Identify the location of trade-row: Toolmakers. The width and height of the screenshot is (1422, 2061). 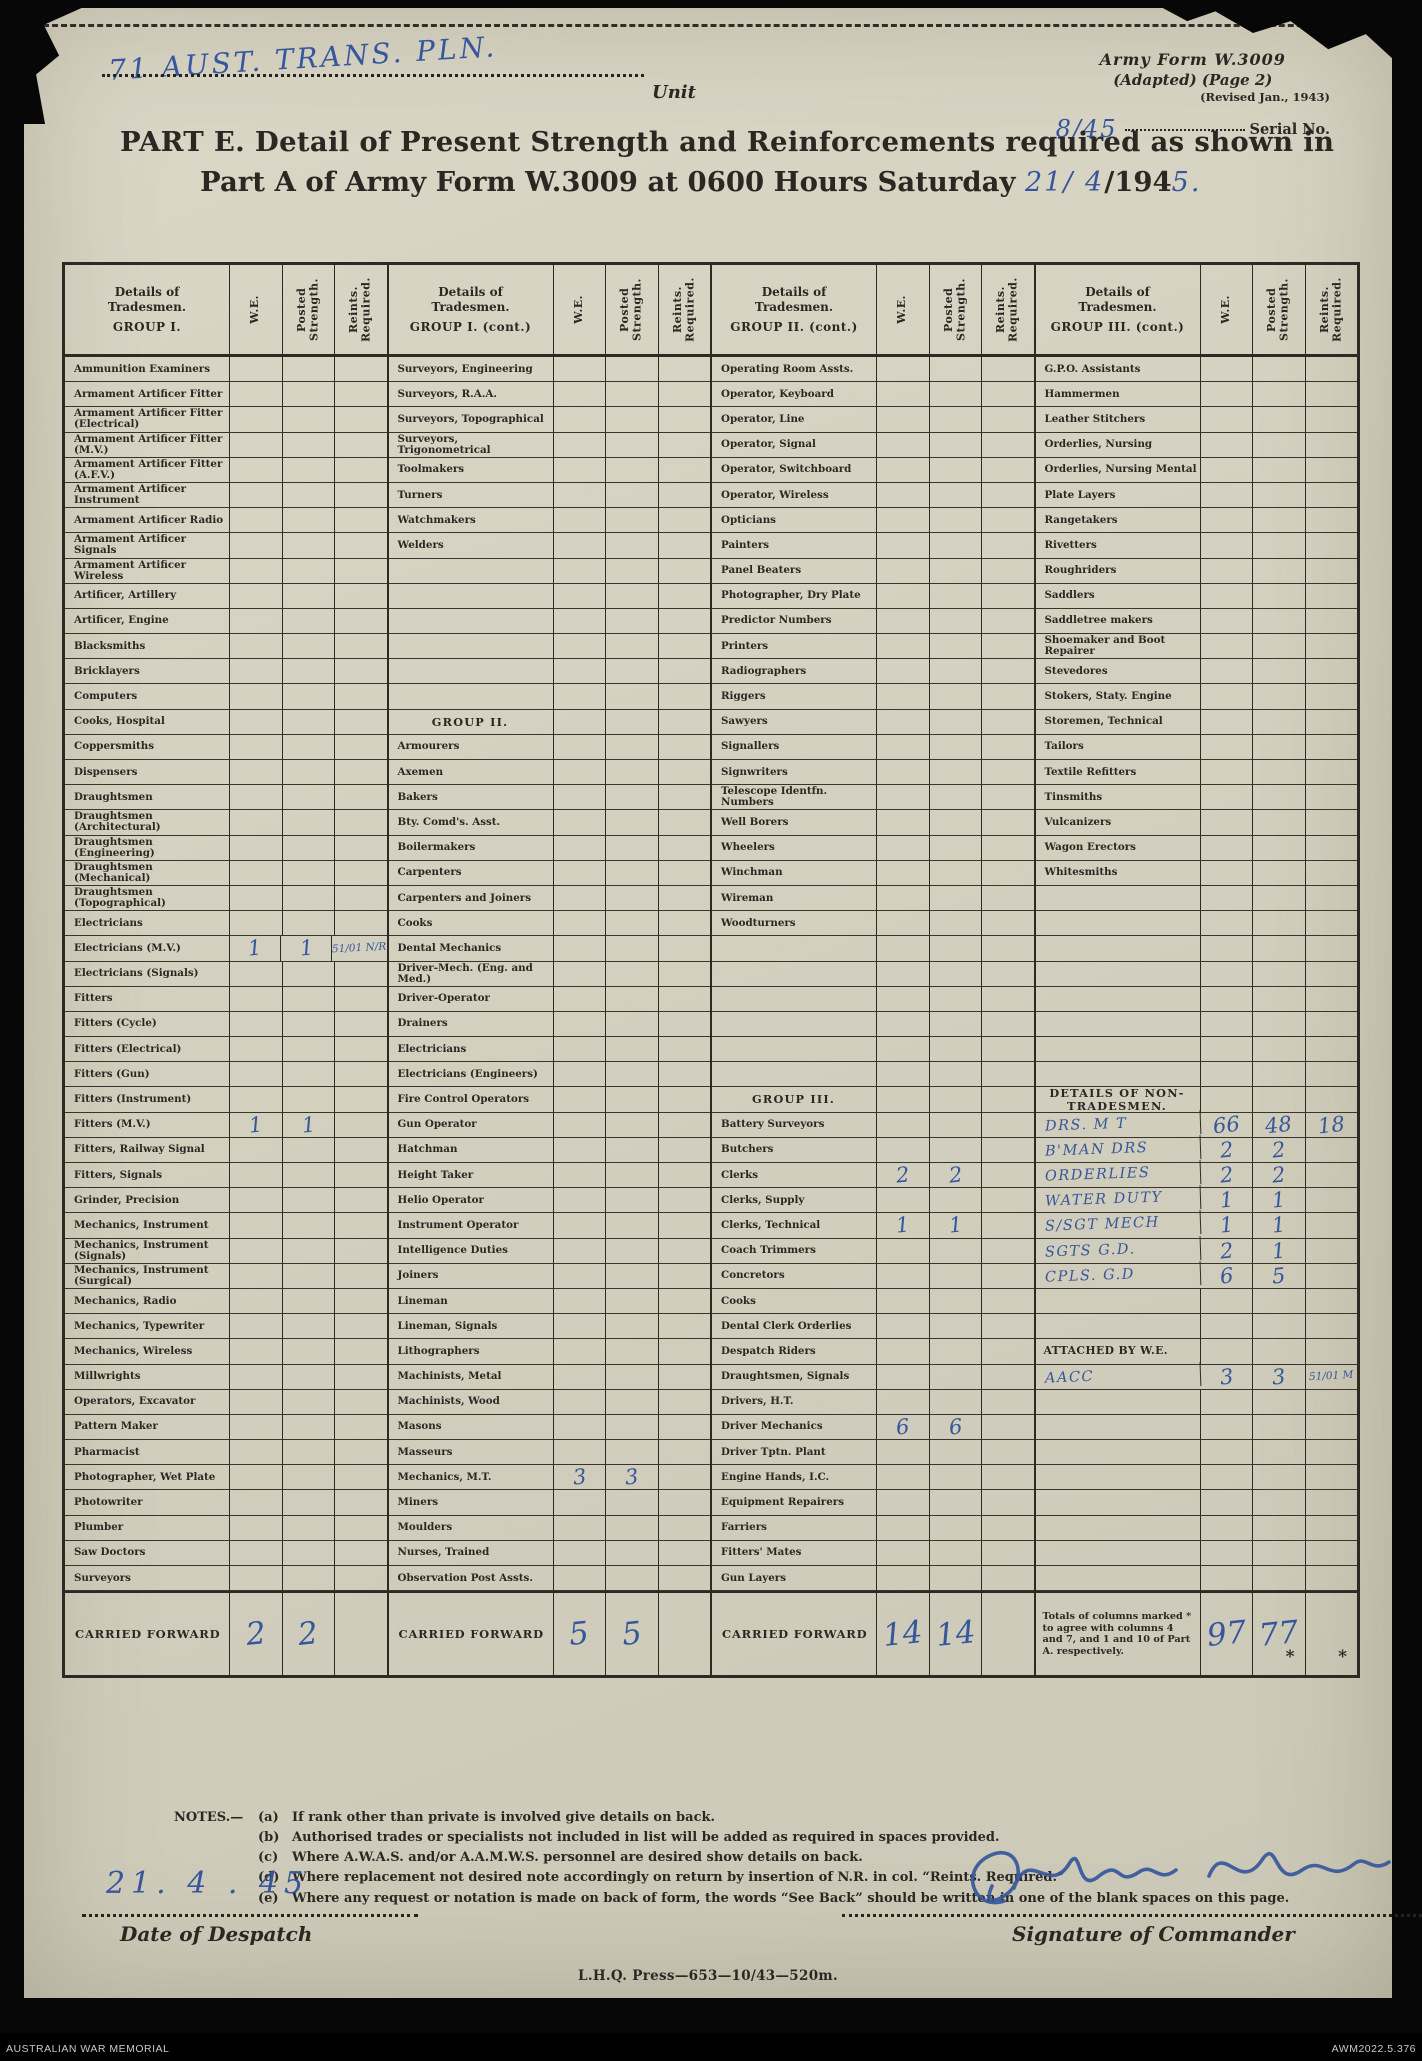
(549, 470).